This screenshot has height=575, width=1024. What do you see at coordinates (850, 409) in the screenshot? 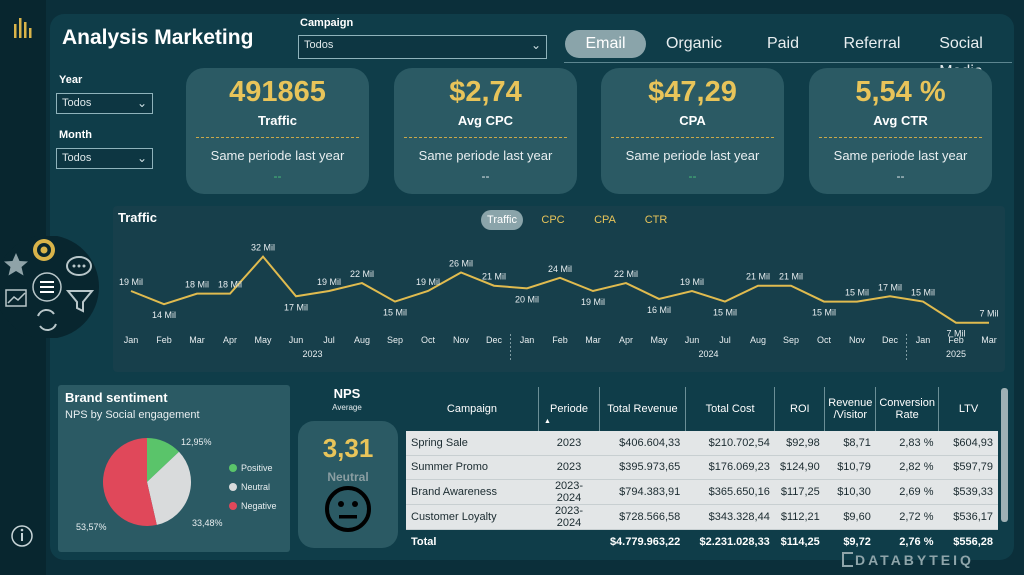
I see `header-revenue-visitor: Revenue /Visitor` at bounding box center [850, 409].